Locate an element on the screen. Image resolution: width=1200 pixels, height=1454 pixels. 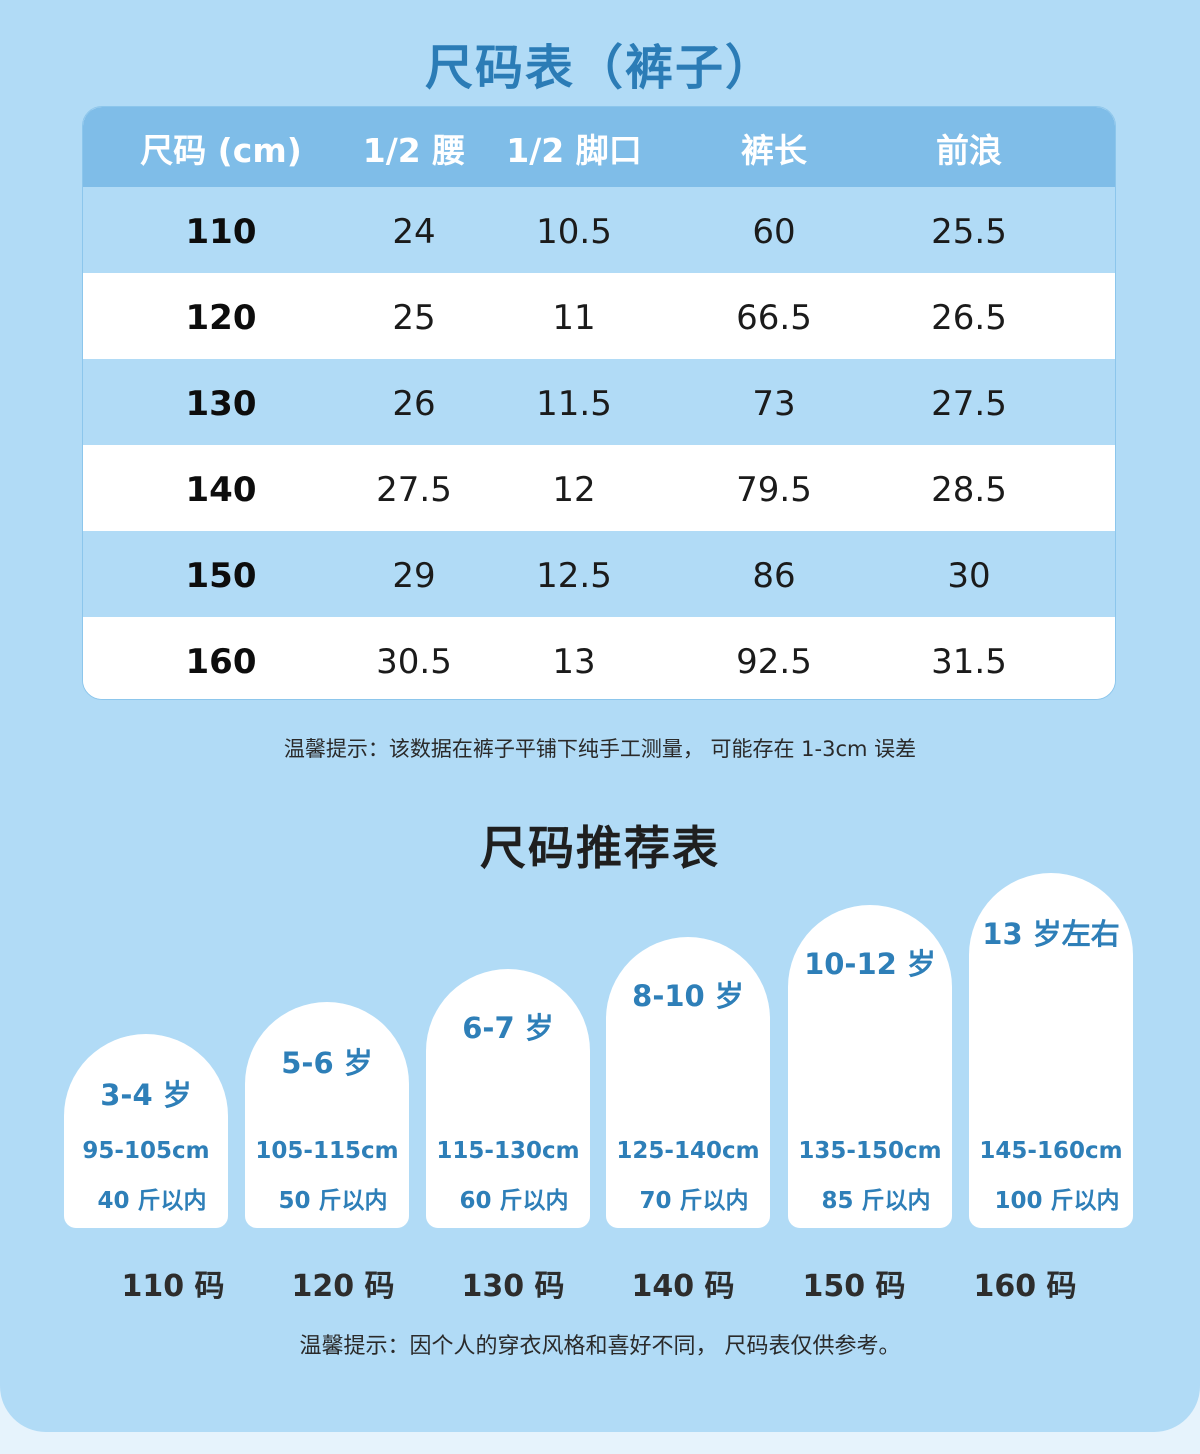
cell-hem: 13 is located at coordinates (574, 662).